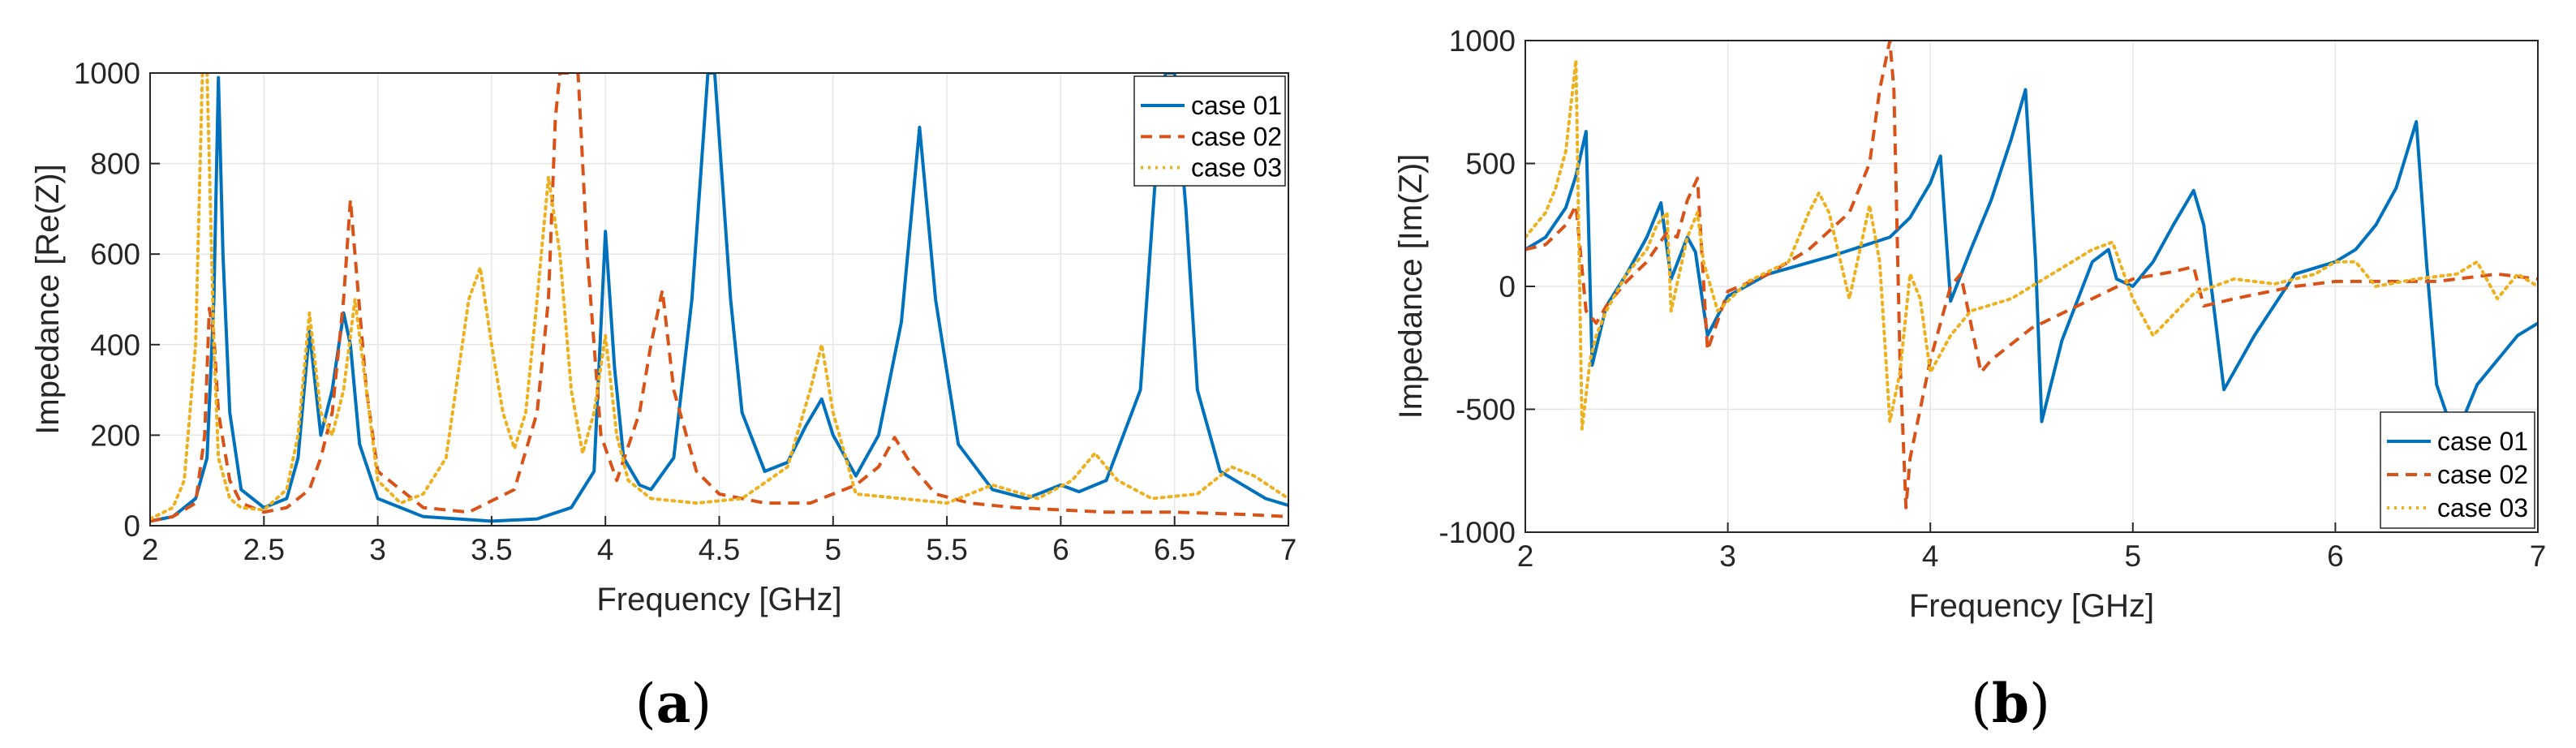  What do you see at coordinates (719, 549) in the screenshot?
I see `panel-a-xtick-label: 4.5` at bounding box center [719, 549].